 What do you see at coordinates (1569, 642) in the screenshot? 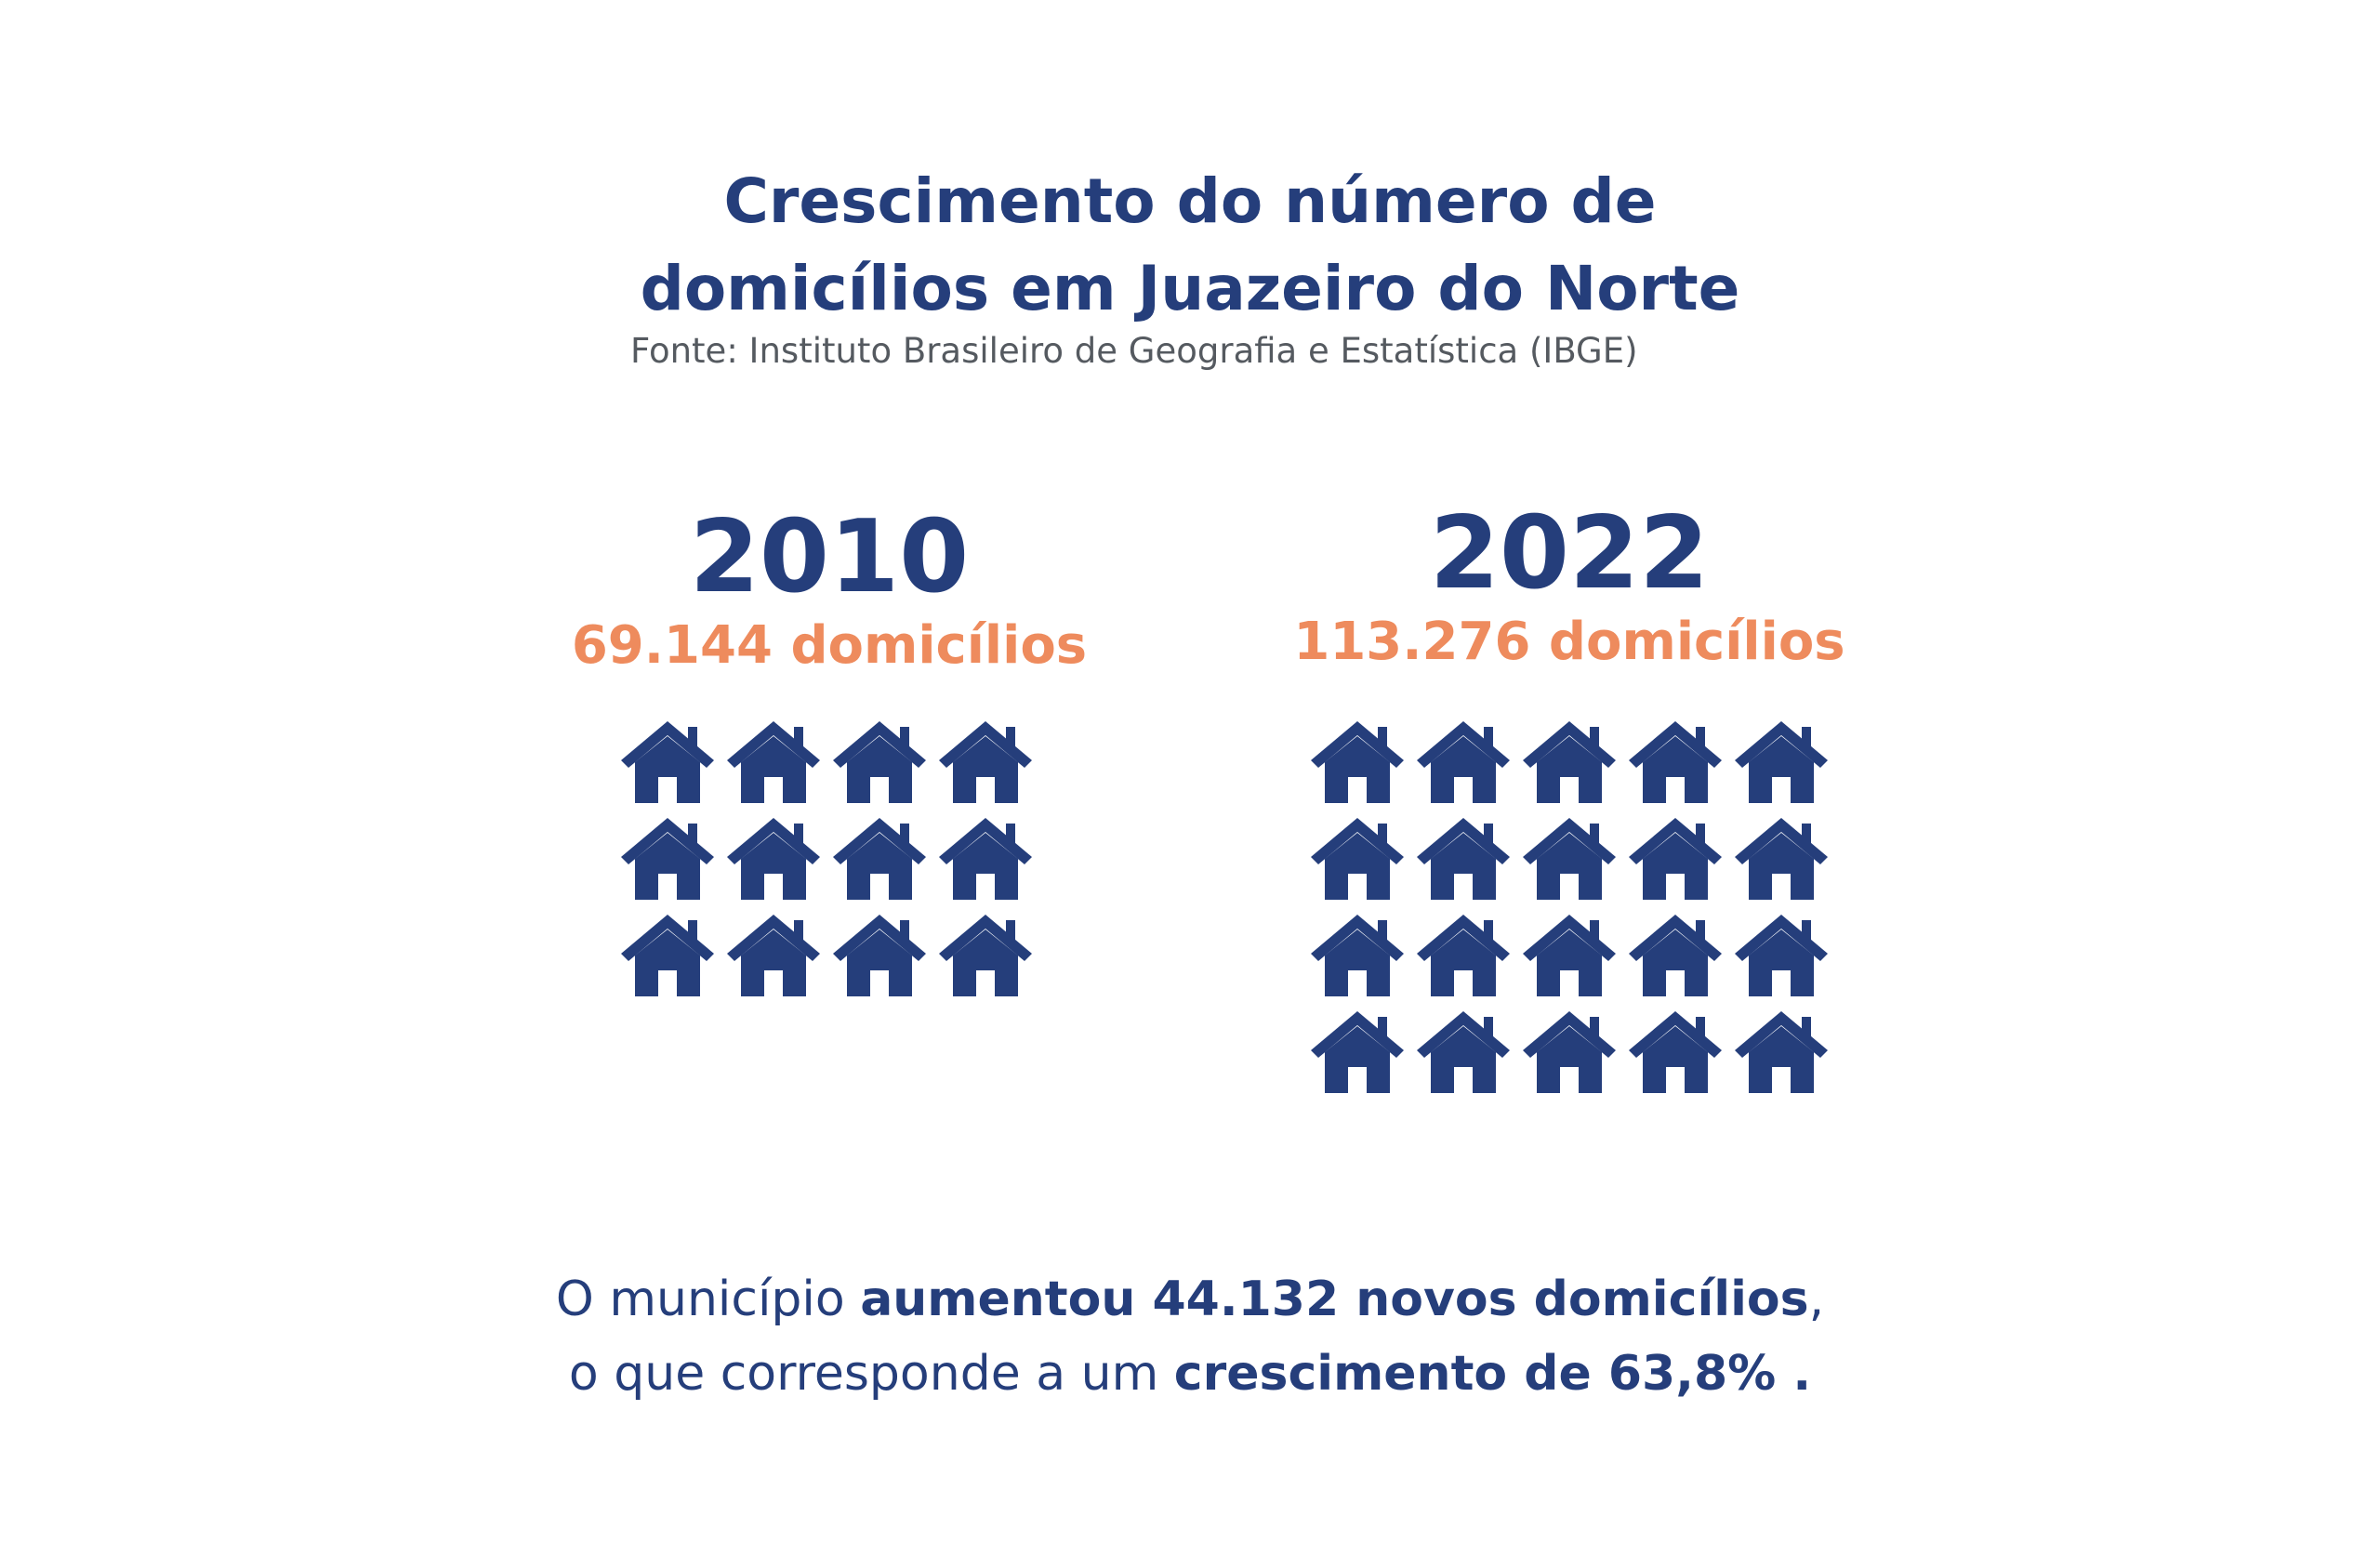
I see `households-count-2022: 113.276 domicílios` at bounding box center [1569, 642].